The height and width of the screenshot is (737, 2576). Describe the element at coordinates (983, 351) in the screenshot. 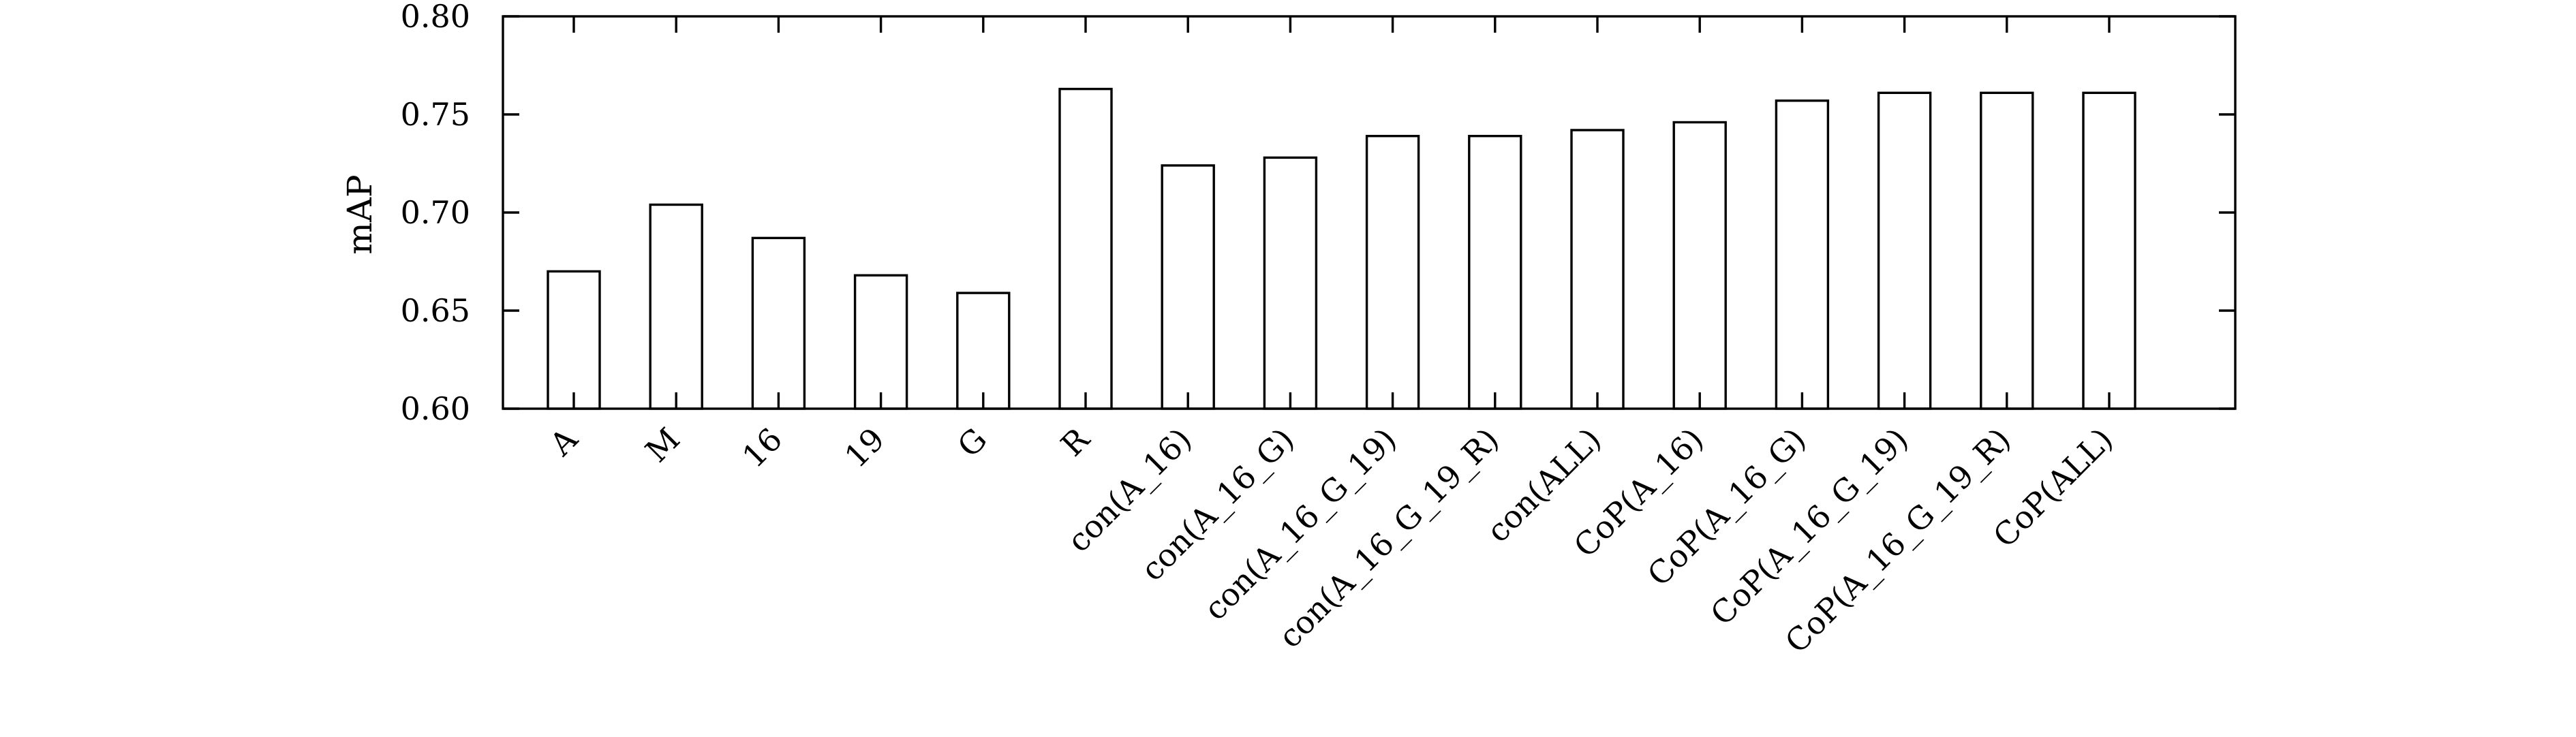

I see `bar-G` at that location.